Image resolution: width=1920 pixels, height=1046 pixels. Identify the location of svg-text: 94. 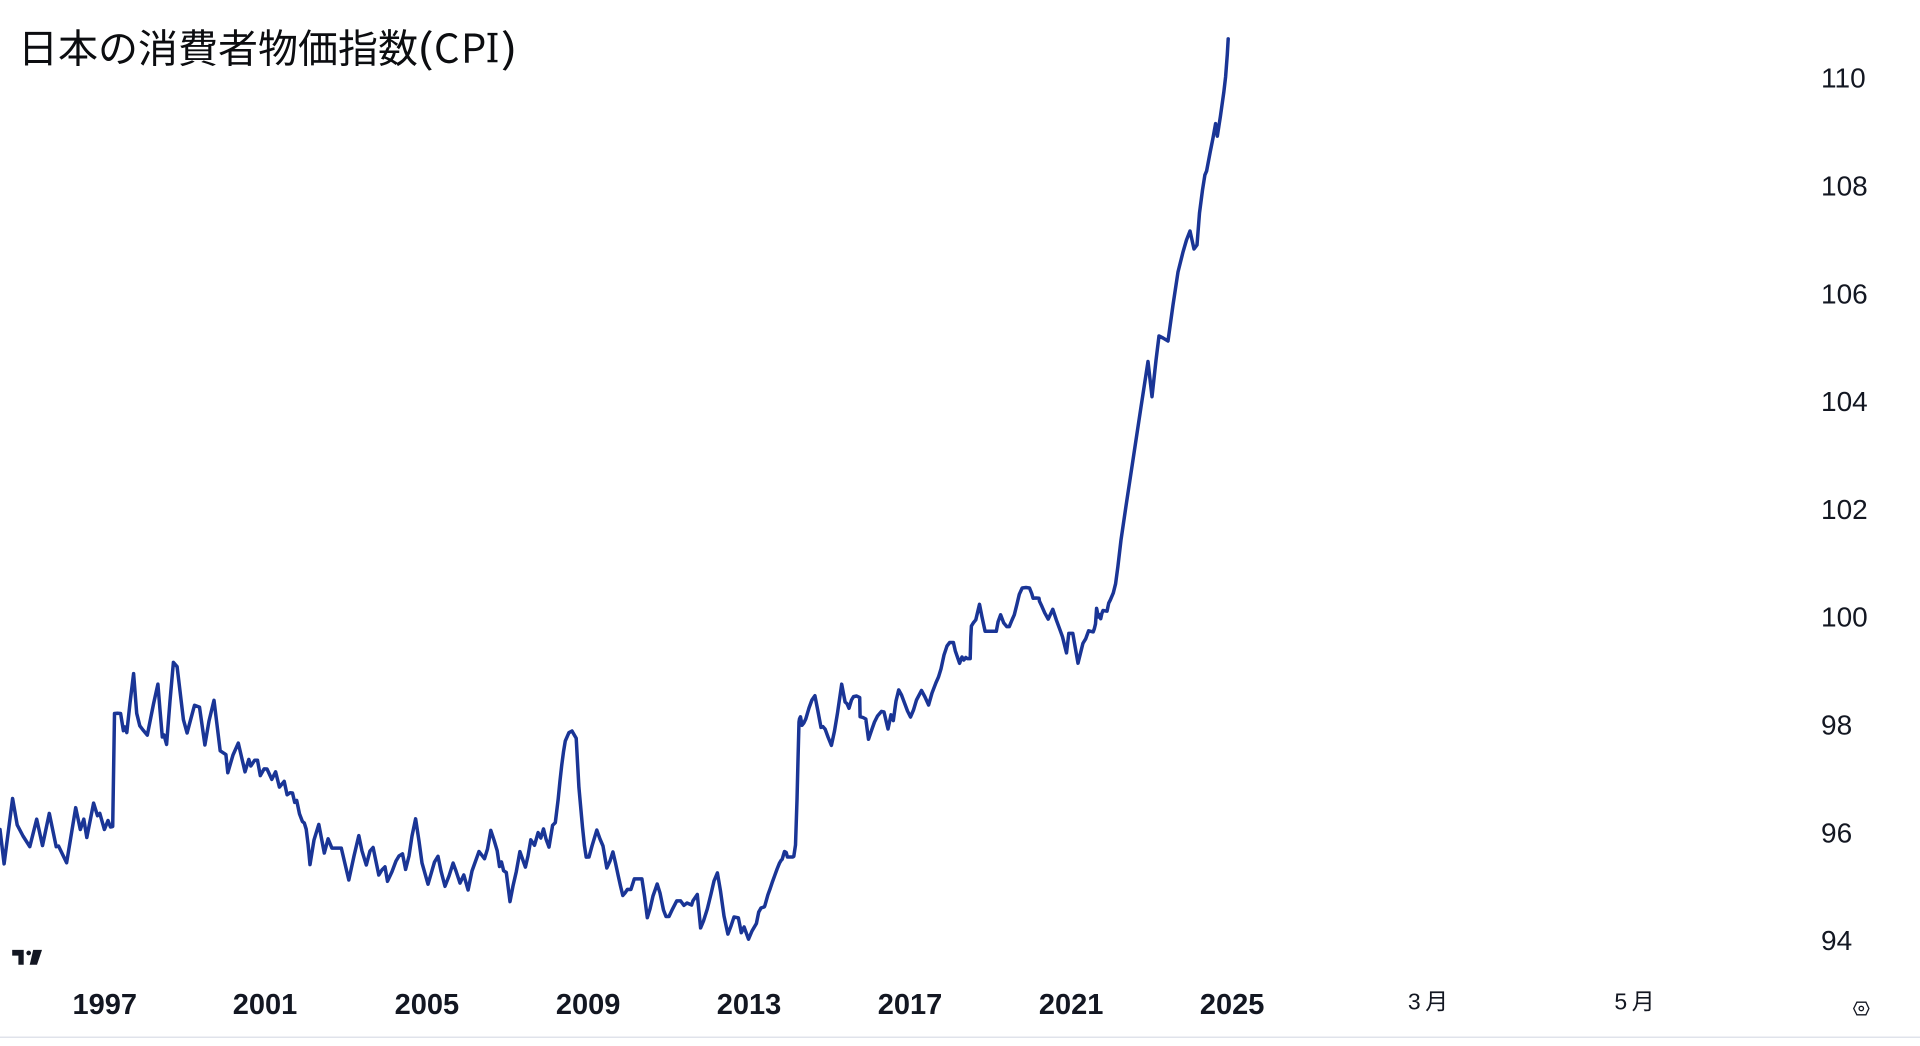
(1836, 940).